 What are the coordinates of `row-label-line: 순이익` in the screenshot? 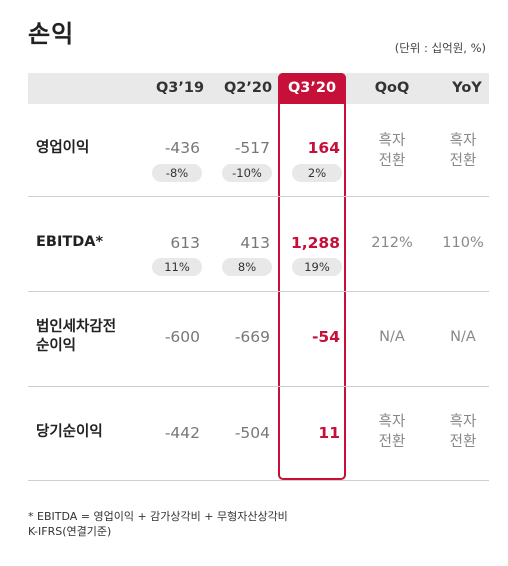 It's located at (56, 346).